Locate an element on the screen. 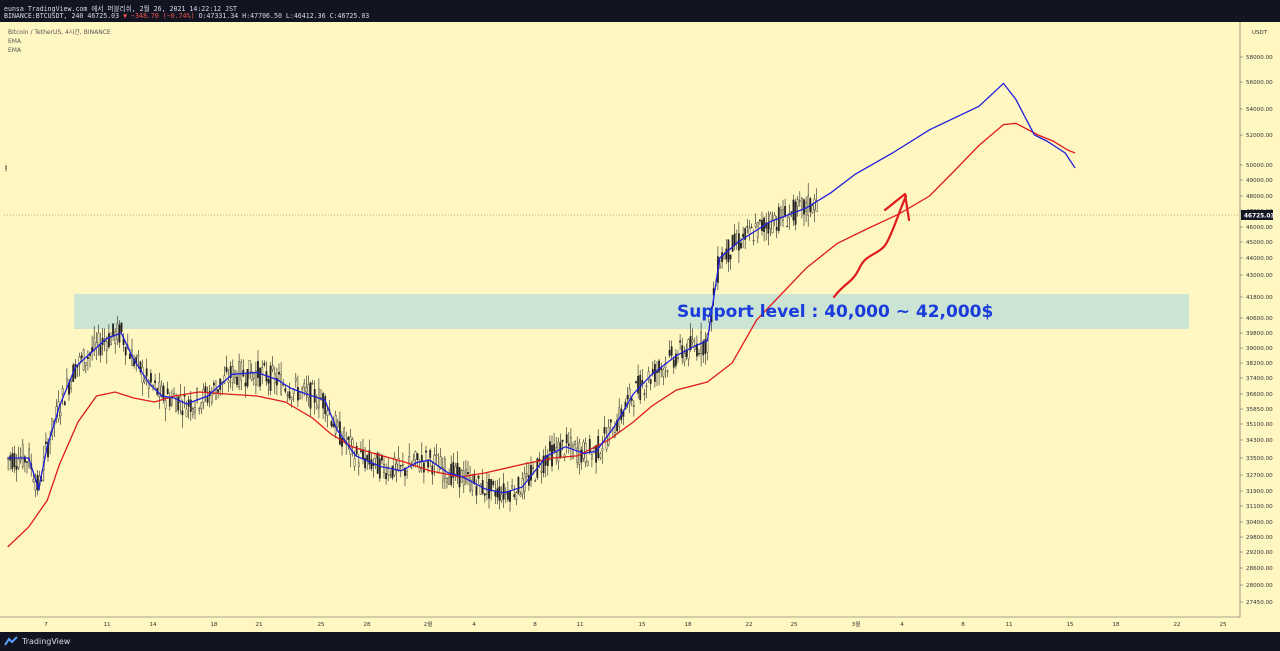  legend-title: Bitcoin / TetherUS, 4시간, BINANCE is located at coordinates (59, 32).